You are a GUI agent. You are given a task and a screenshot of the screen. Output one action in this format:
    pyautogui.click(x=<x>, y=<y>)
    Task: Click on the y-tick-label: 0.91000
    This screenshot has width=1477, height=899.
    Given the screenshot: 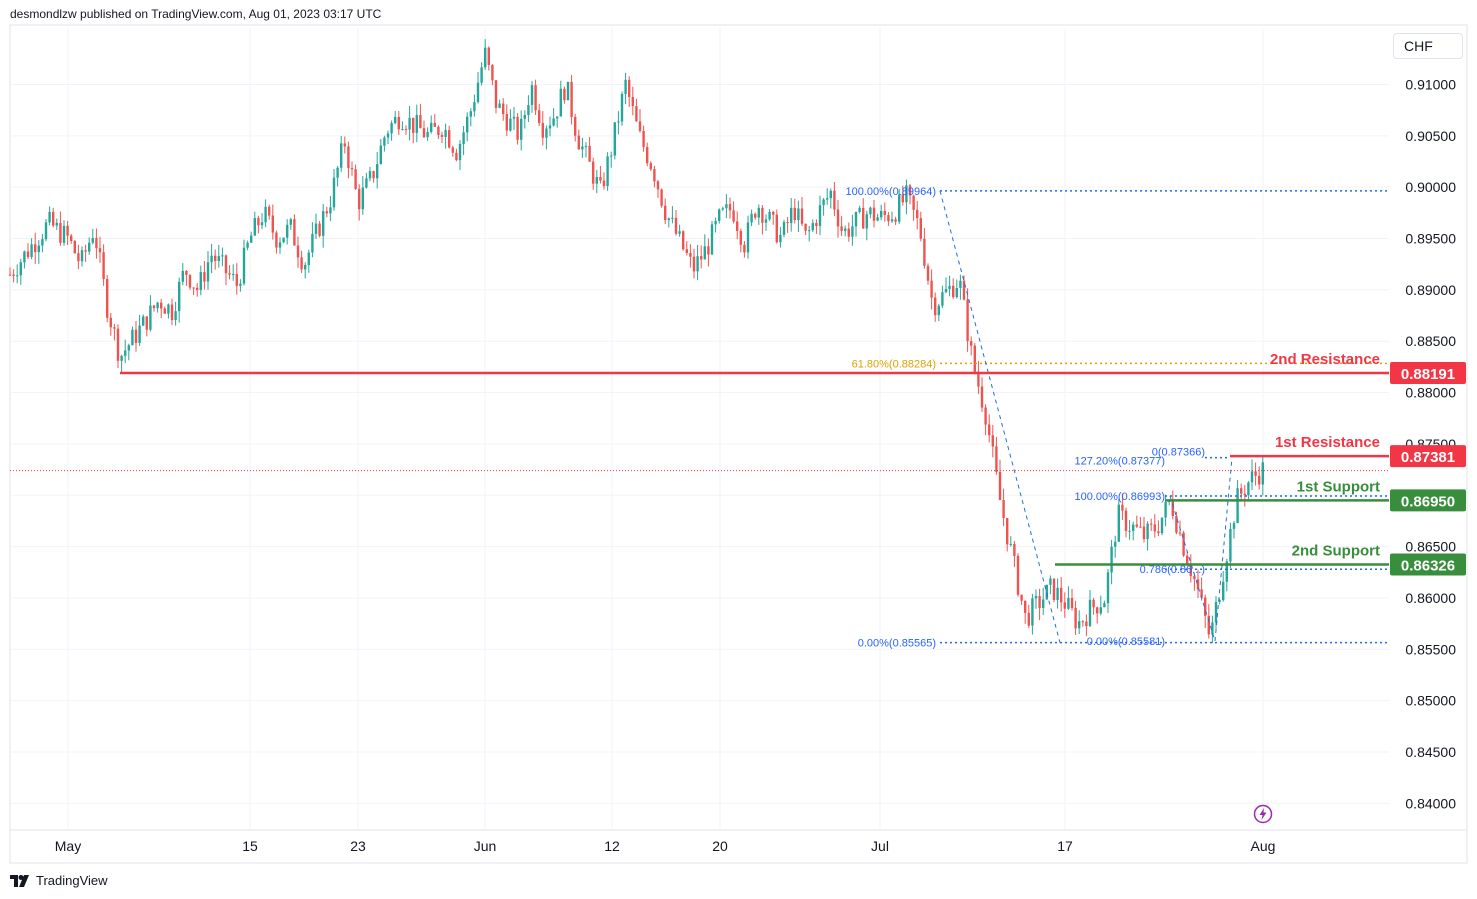 What is the action you would take?
    pyautogui.click(x=1430, y=84)
    